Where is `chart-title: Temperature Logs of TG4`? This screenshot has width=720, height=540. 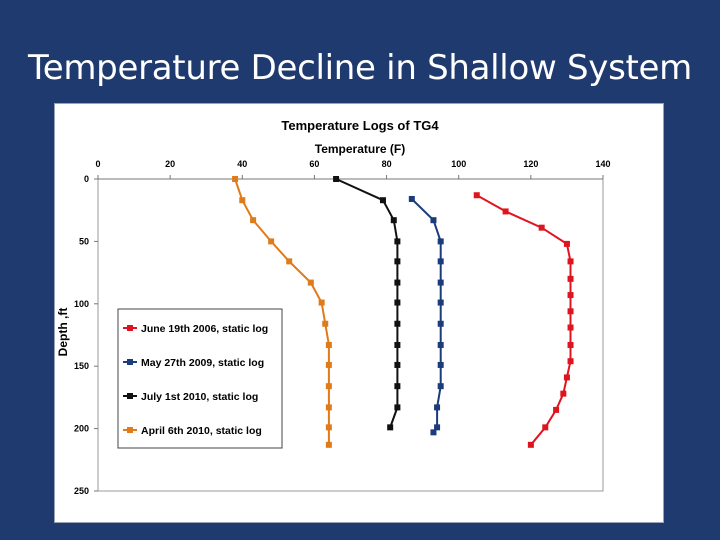 chart-title: Temperature Logs of TG4 is located at coordinates (360, 125).